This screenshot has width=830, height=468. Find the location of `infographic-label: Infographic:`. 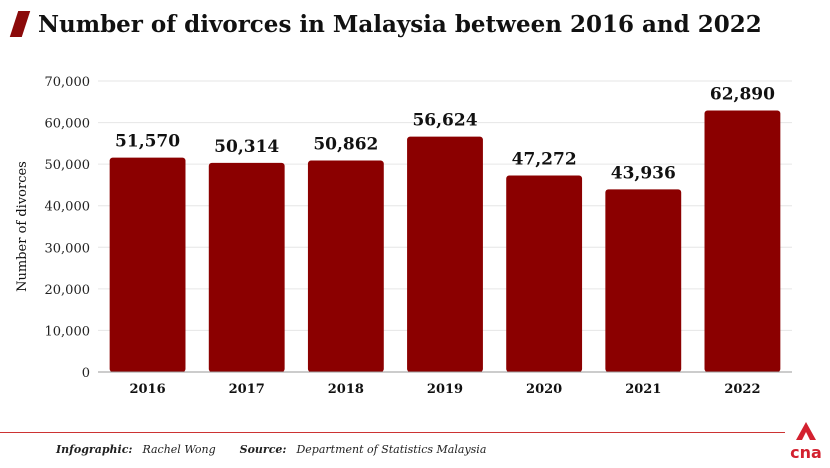

infographic-label: Infographic: is located at coordinates (94, 449).